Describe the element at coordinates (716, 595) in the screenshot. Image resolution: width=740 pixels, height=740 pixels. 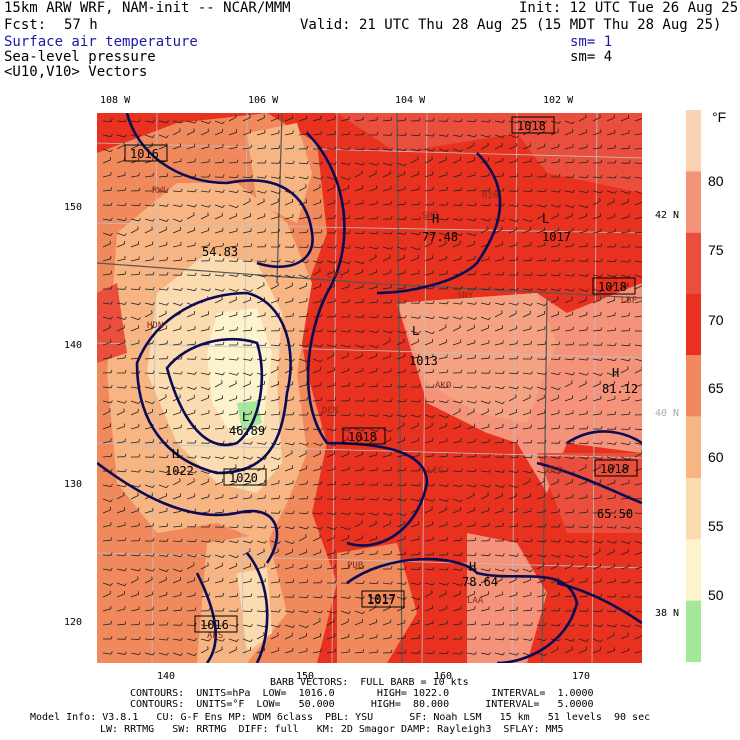
I see `colorbar-tick-50: 50` at that location.